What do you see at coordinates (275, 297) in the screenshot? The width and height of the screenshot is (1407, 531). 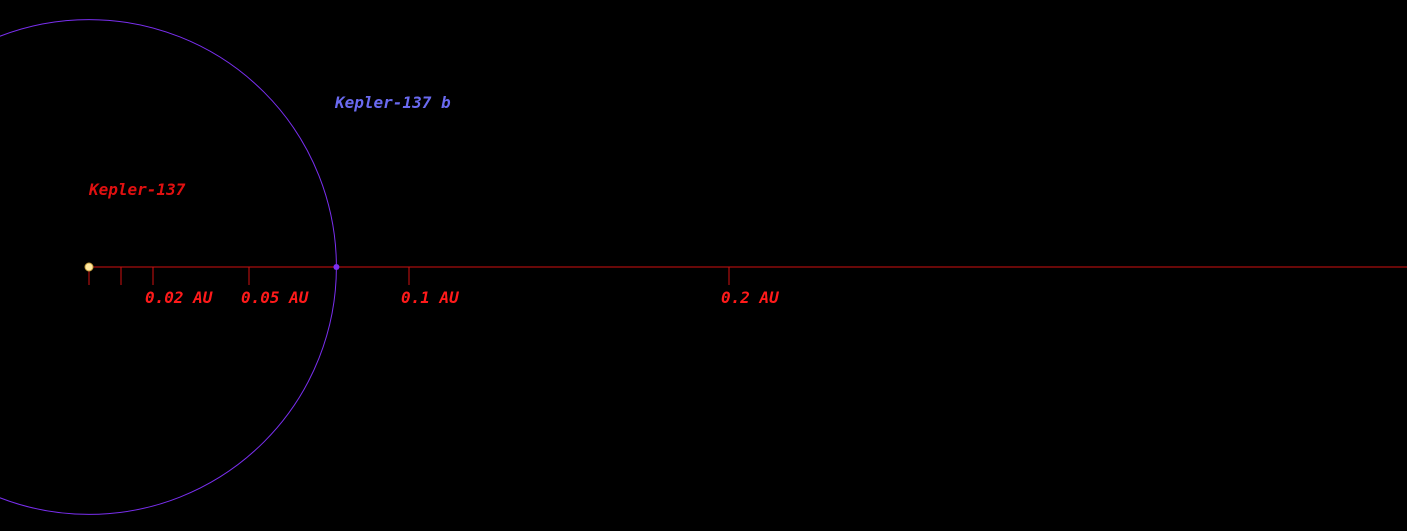 I see `scale-label: 0.05 AU` at bounding box center [275, 297].